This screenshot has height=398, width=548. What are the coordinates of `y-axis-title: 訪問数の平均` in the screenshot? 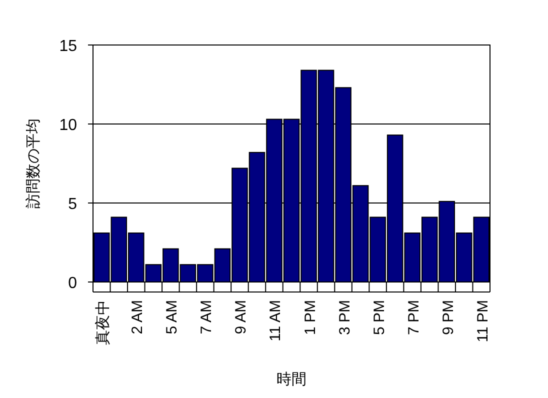 It's located at (33, 163).